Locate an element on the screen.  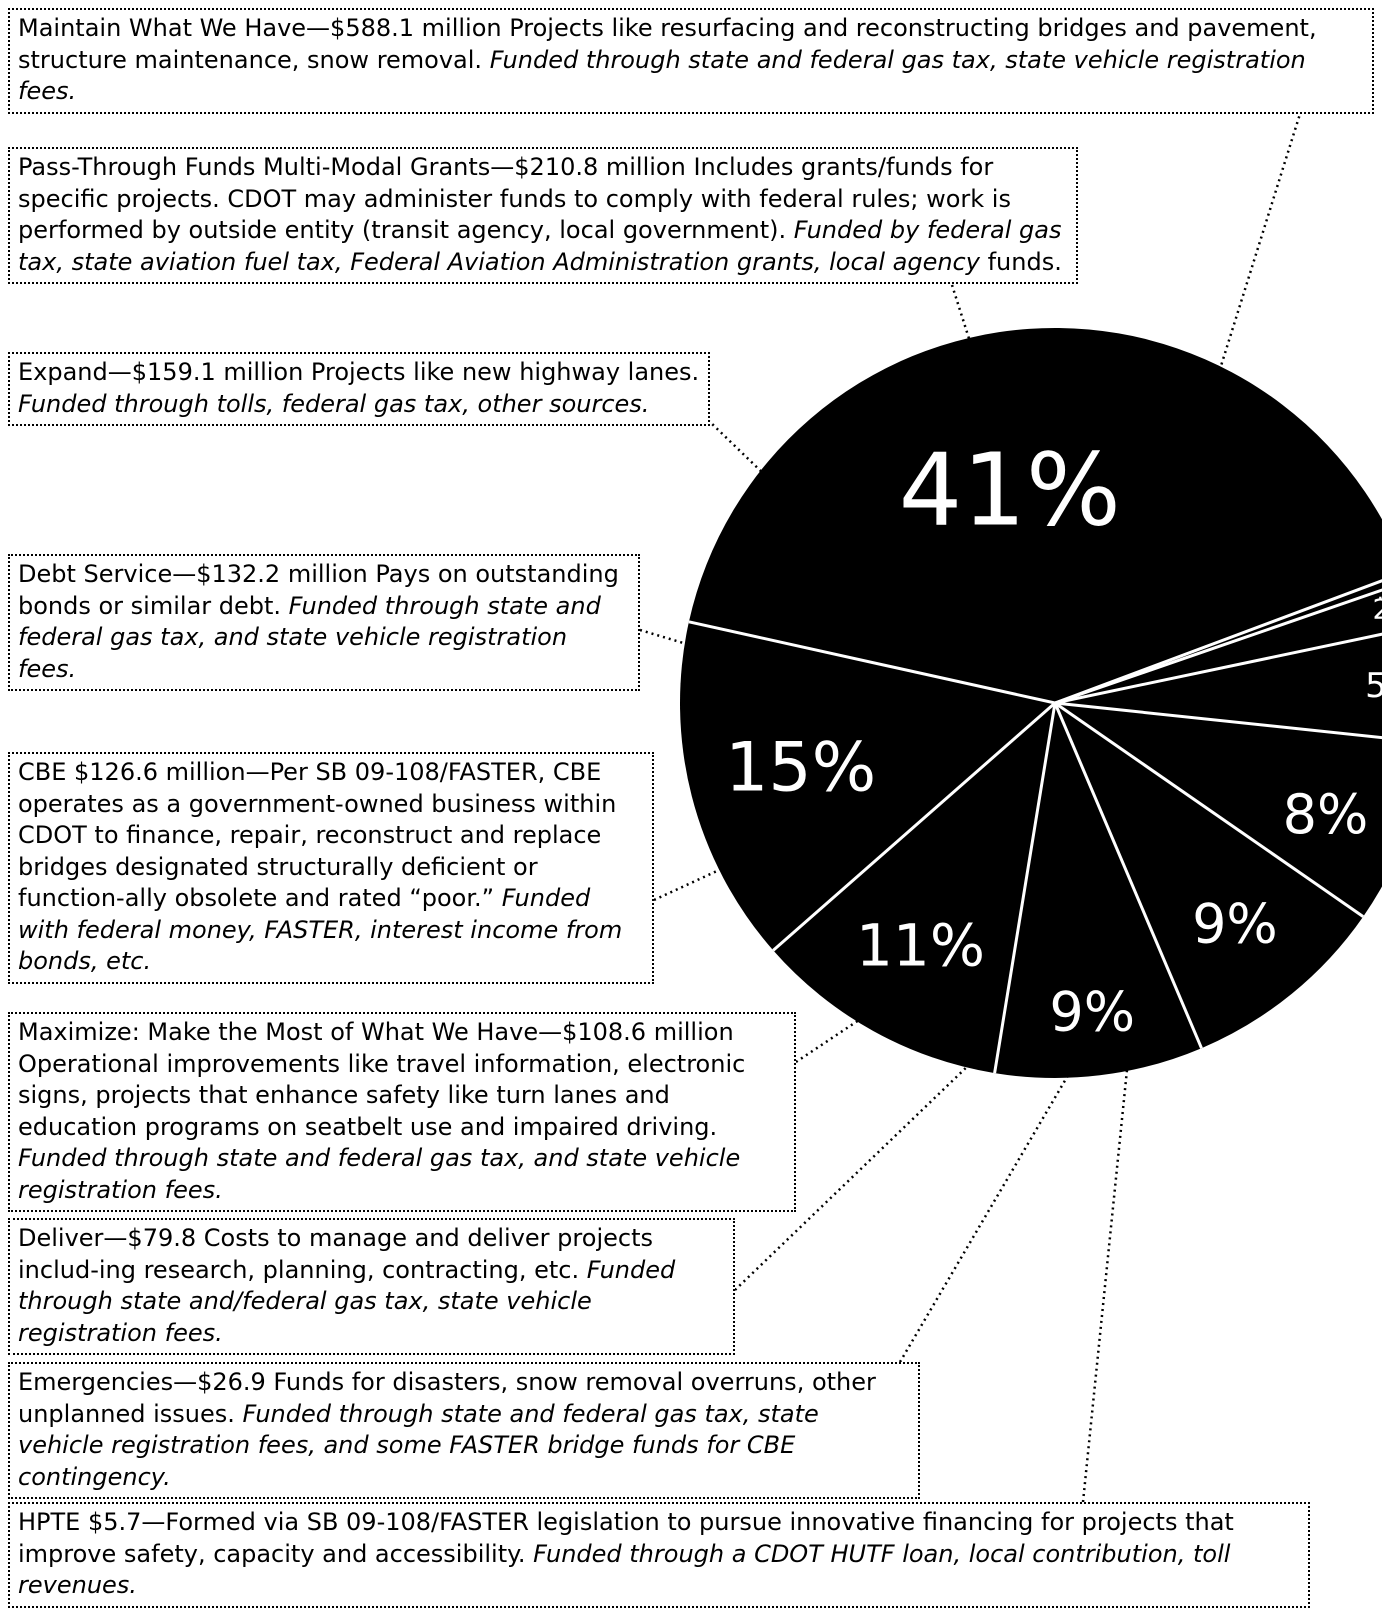
slice-label-2: 2% is located at coordinates (1377, 609).